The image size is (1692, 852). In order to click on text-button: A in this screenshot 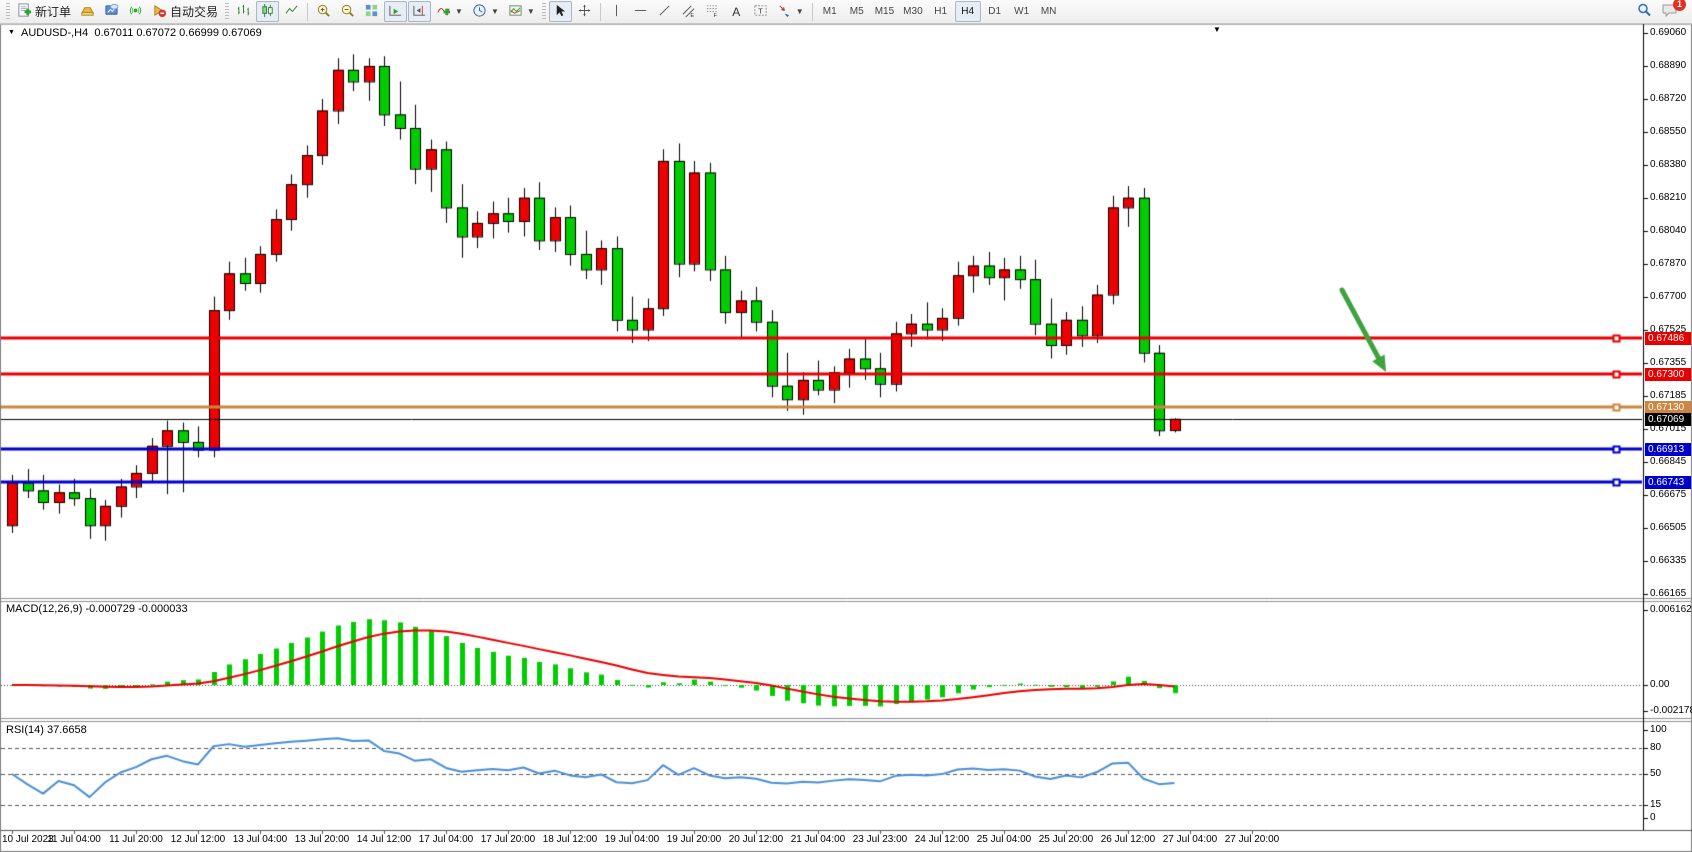, I will do `click(736, 11)`.